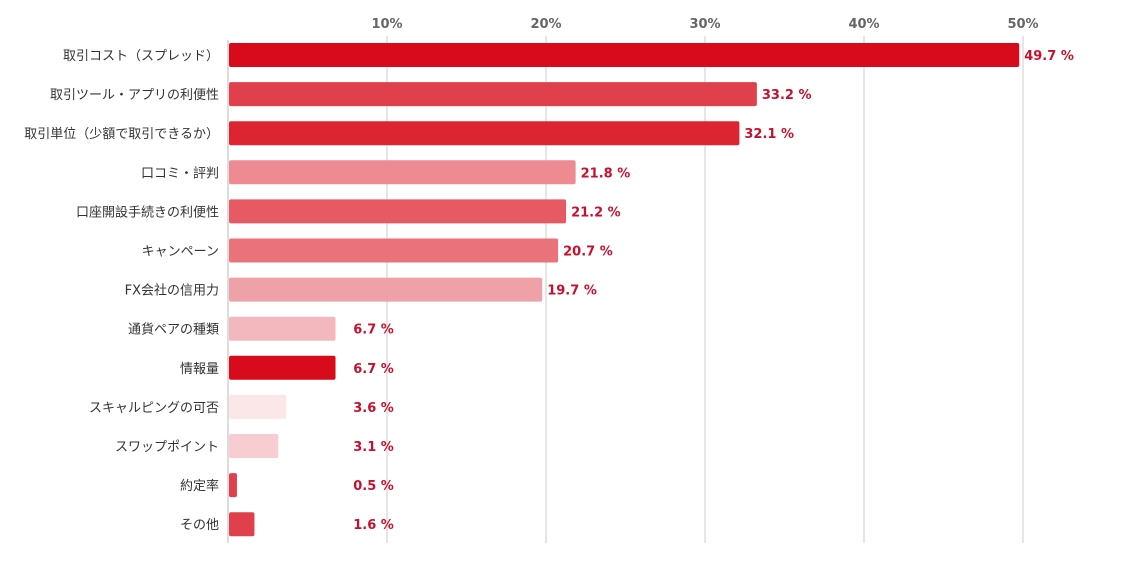 Image resolution: width=1124 pixels, height=563 pixels. Describe the element at coordinates (199, 486) in the screenshot. I see `category-label: 約定率` at that location.